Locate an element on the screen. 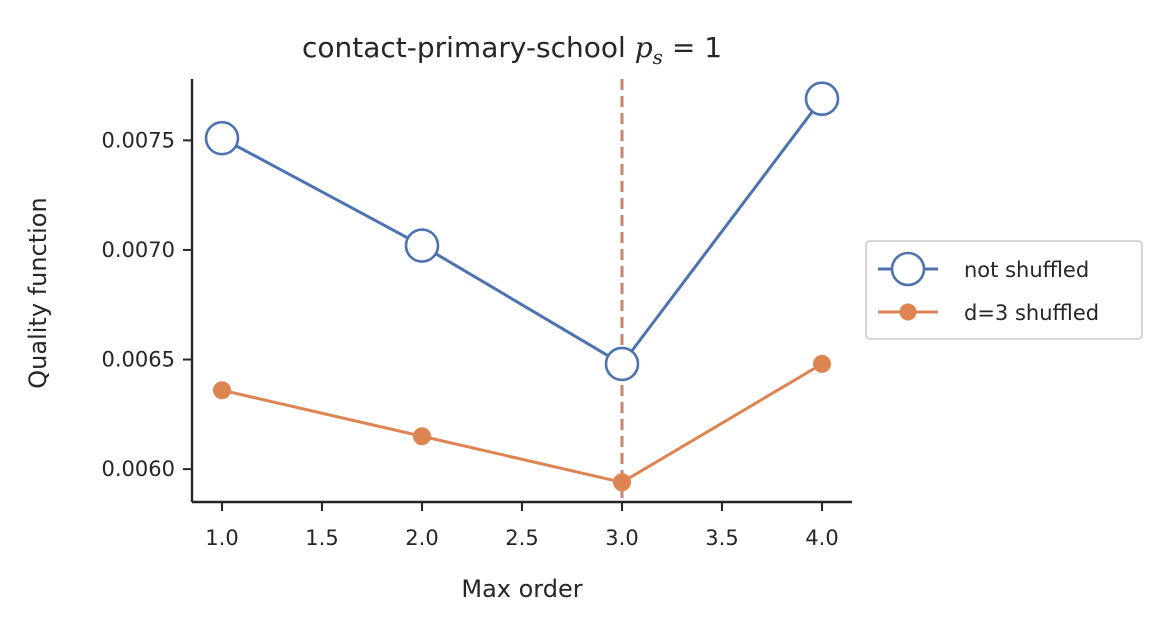 Image resolution: width=1168 pixels, height=631 pixels. y-tick-label: 0.0065 is located at coordinates (138, 360).